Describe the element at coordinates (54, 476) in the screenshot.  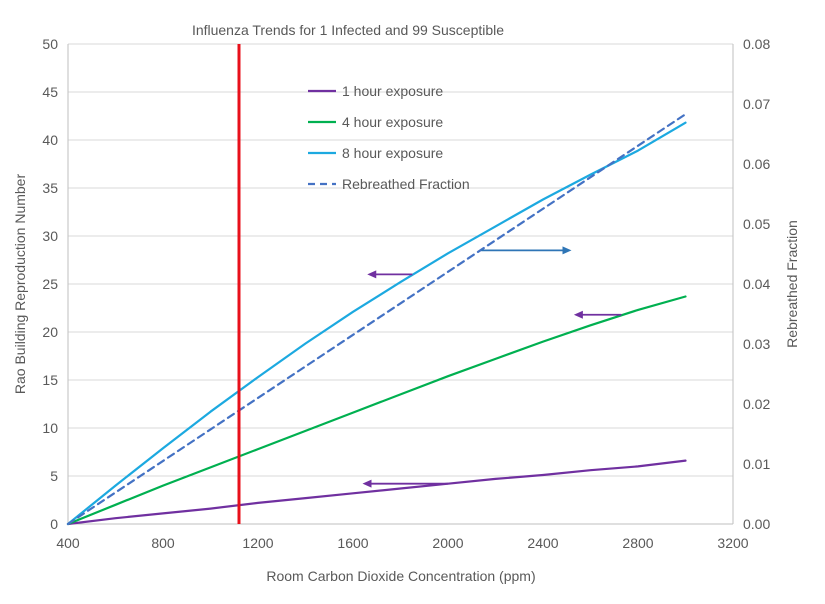
I see `y-tick-label: 5` at that location.